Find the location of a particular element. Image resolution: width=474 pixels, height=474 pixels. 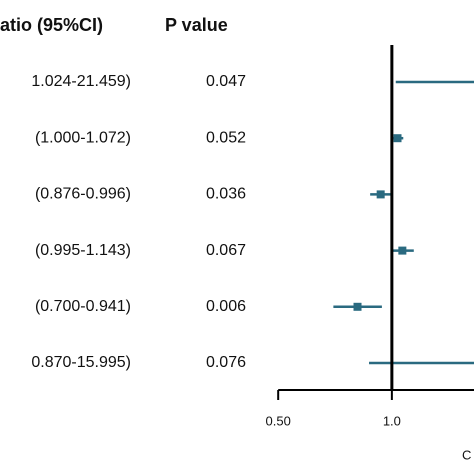

ci-label: (1.000-1.072) is located at coordinates (83, 137).